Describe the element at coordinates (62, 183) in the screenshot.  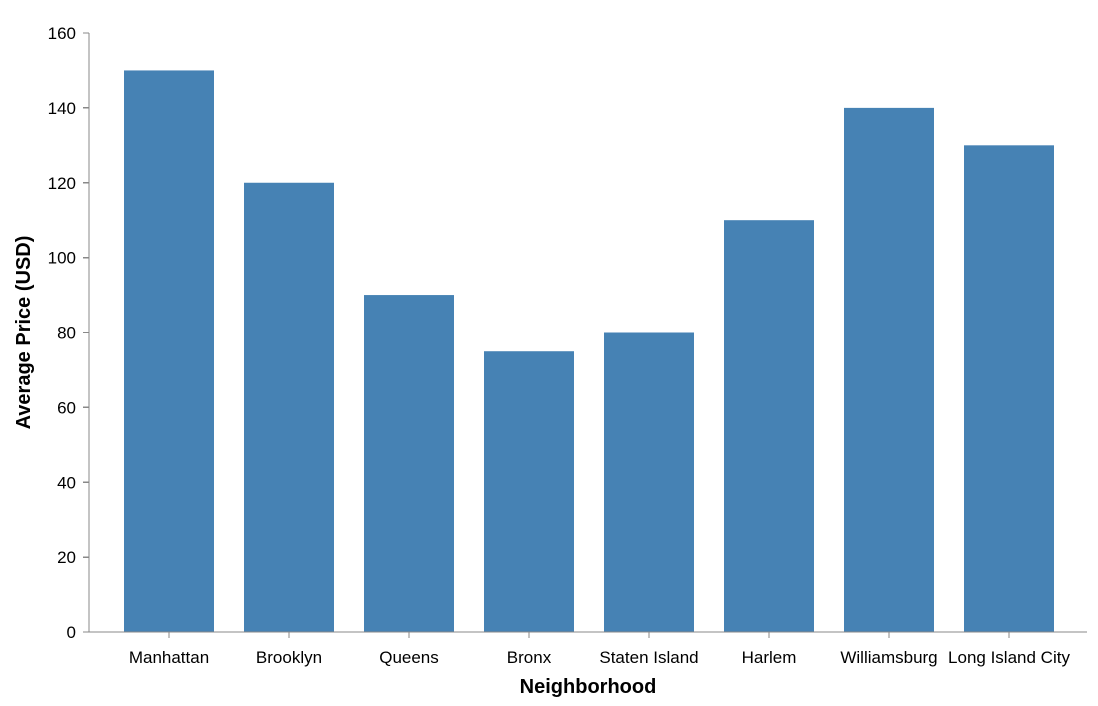
I see `y-tick-label: 120` at that location.